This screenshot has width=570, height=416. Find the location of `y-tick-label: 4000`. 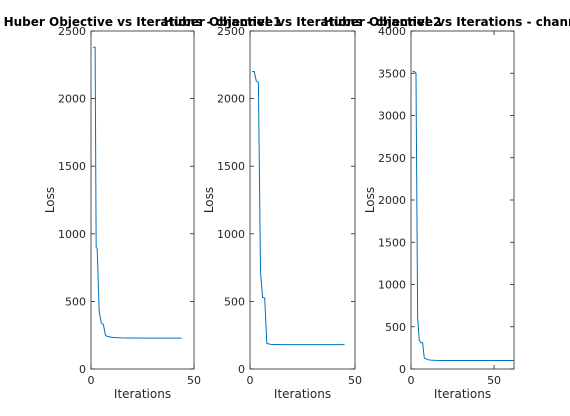

y-tick-label: 4000 is located at coordinates (392, 31).